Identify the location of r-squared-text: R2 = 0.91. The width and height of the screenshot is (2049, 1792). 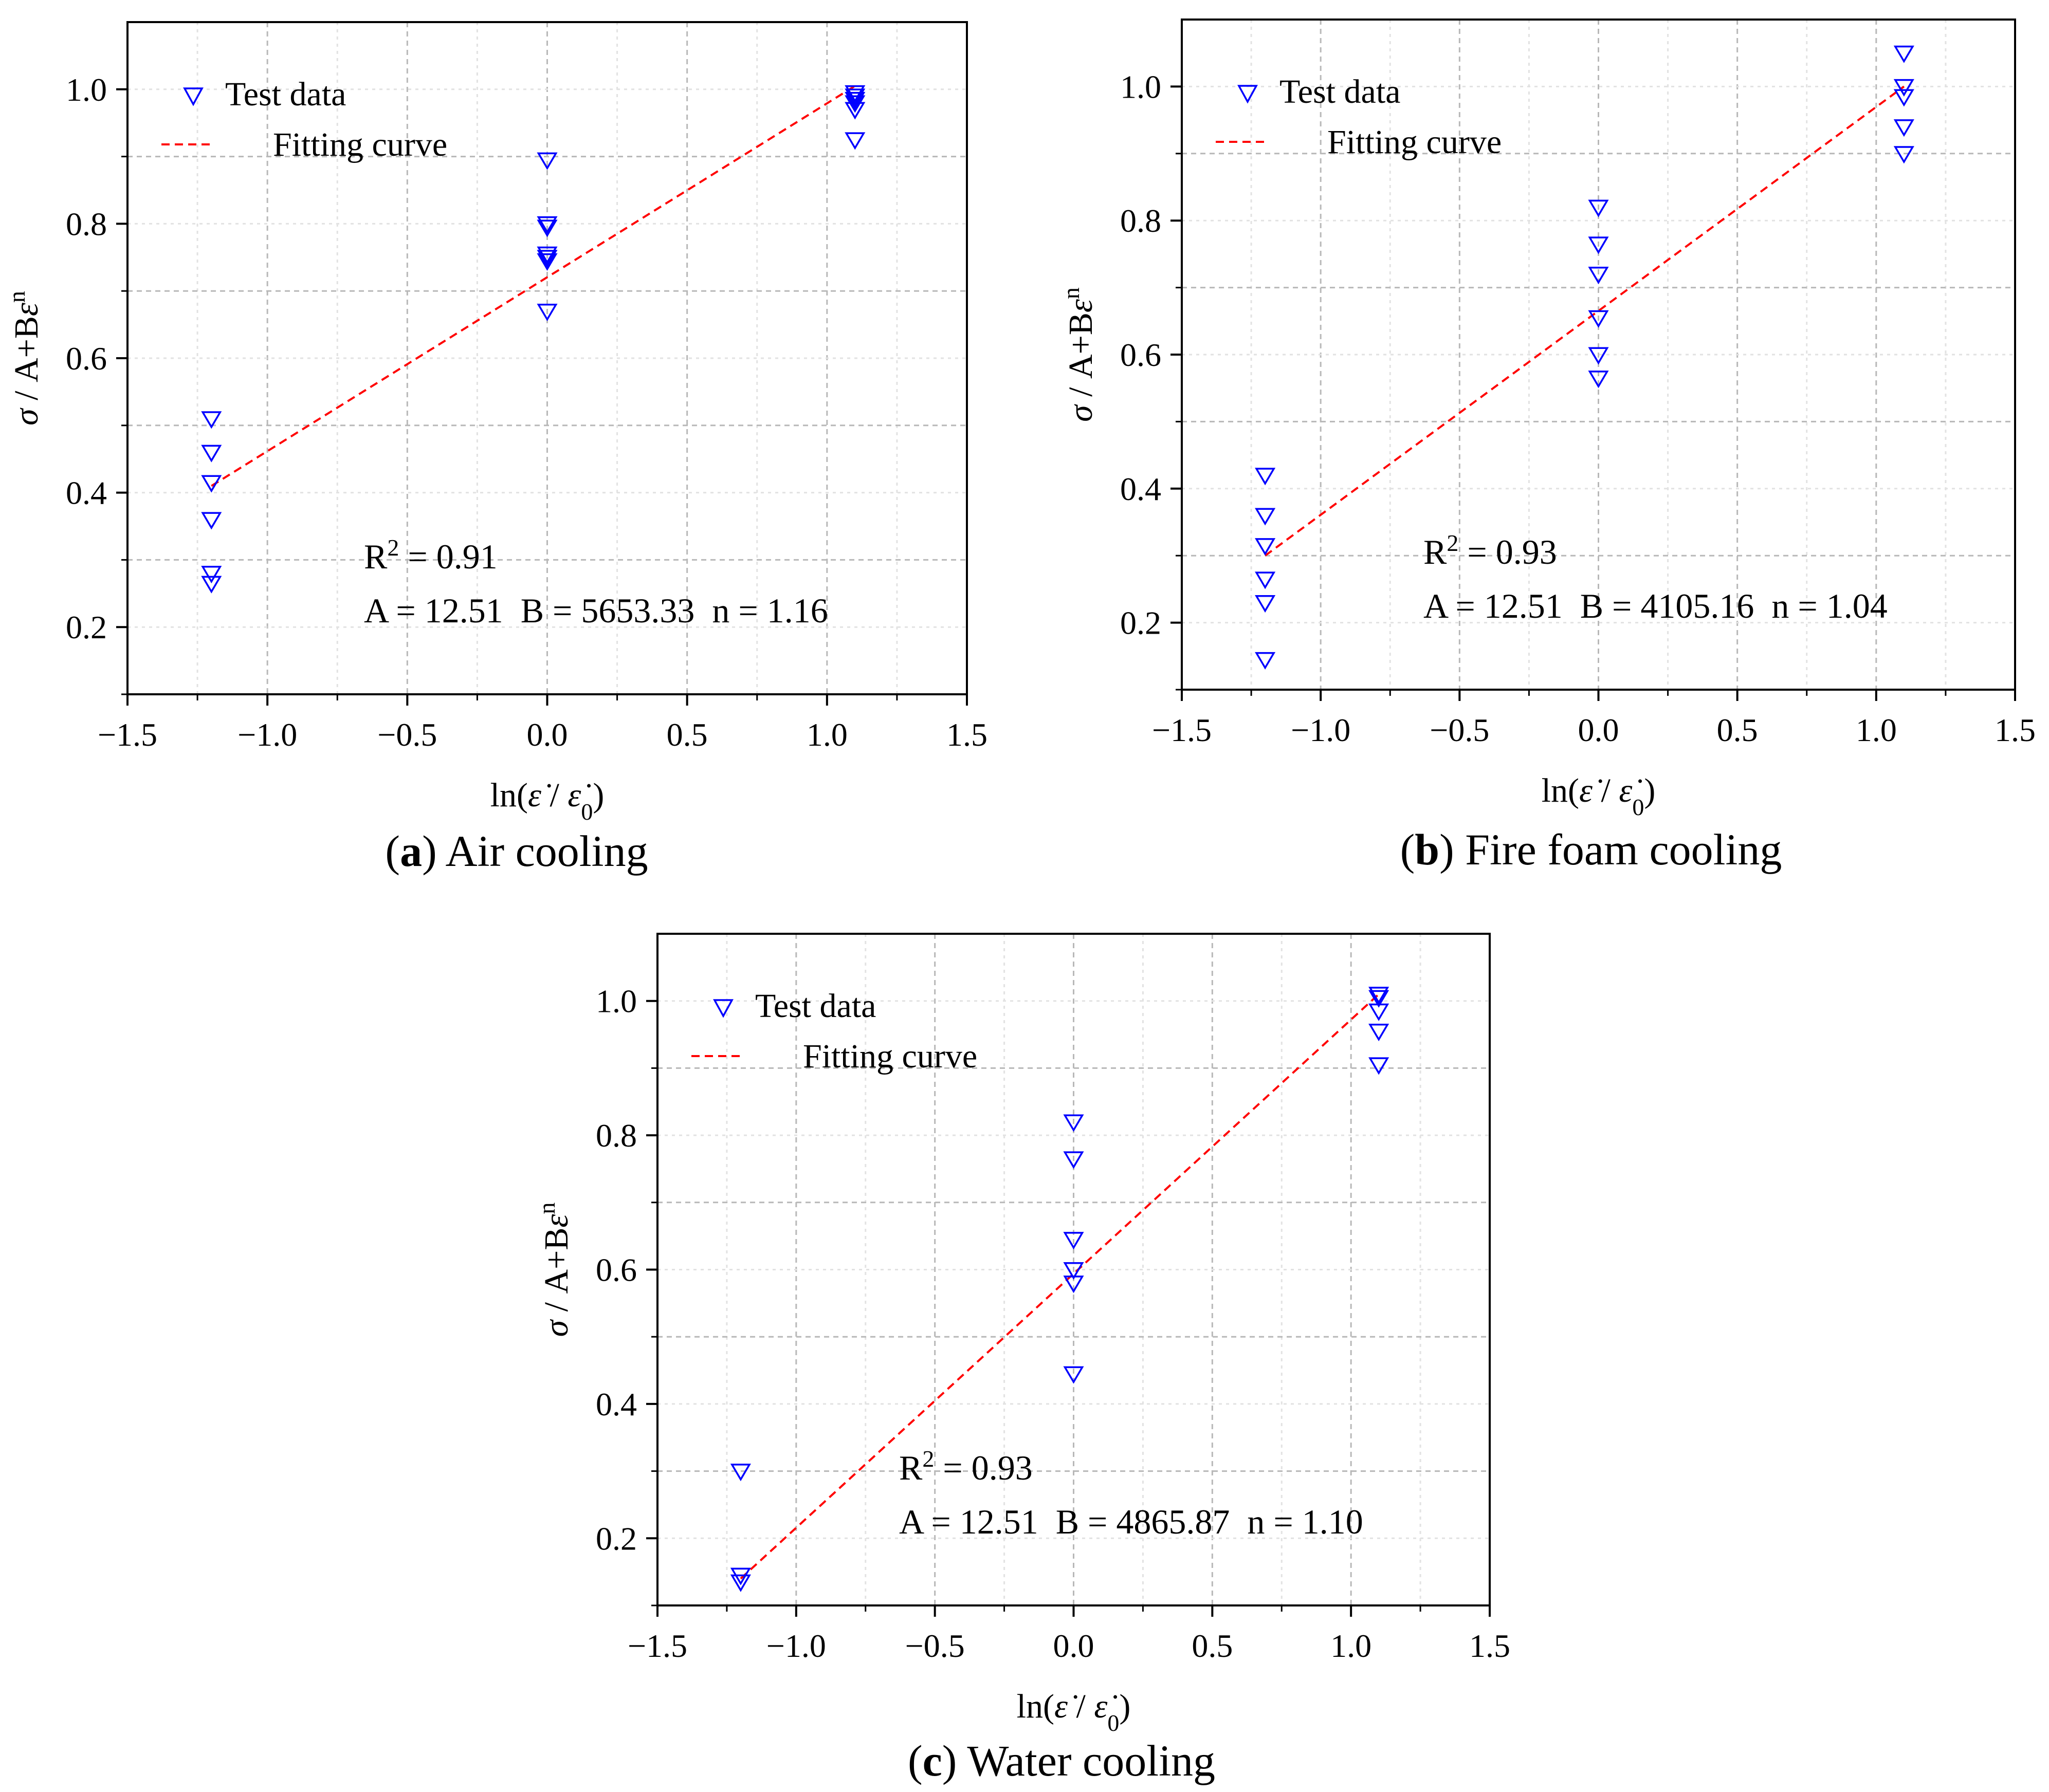
(431, 556).